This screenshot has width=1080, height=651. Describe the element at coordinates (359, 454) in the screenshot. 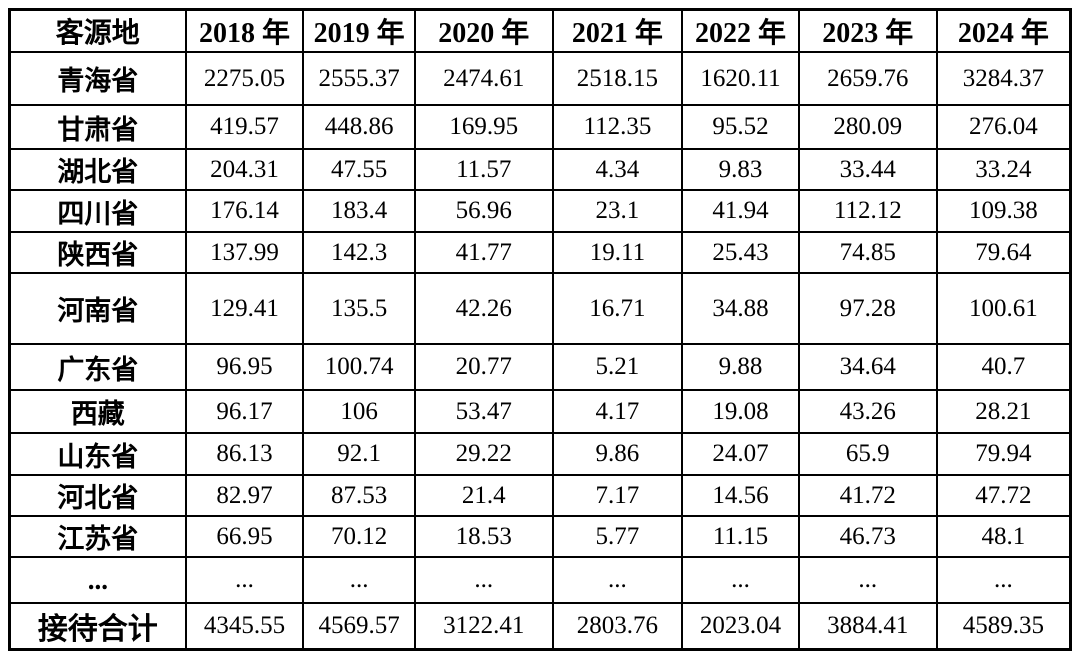

I see `data-cell: 92.1` at that location.